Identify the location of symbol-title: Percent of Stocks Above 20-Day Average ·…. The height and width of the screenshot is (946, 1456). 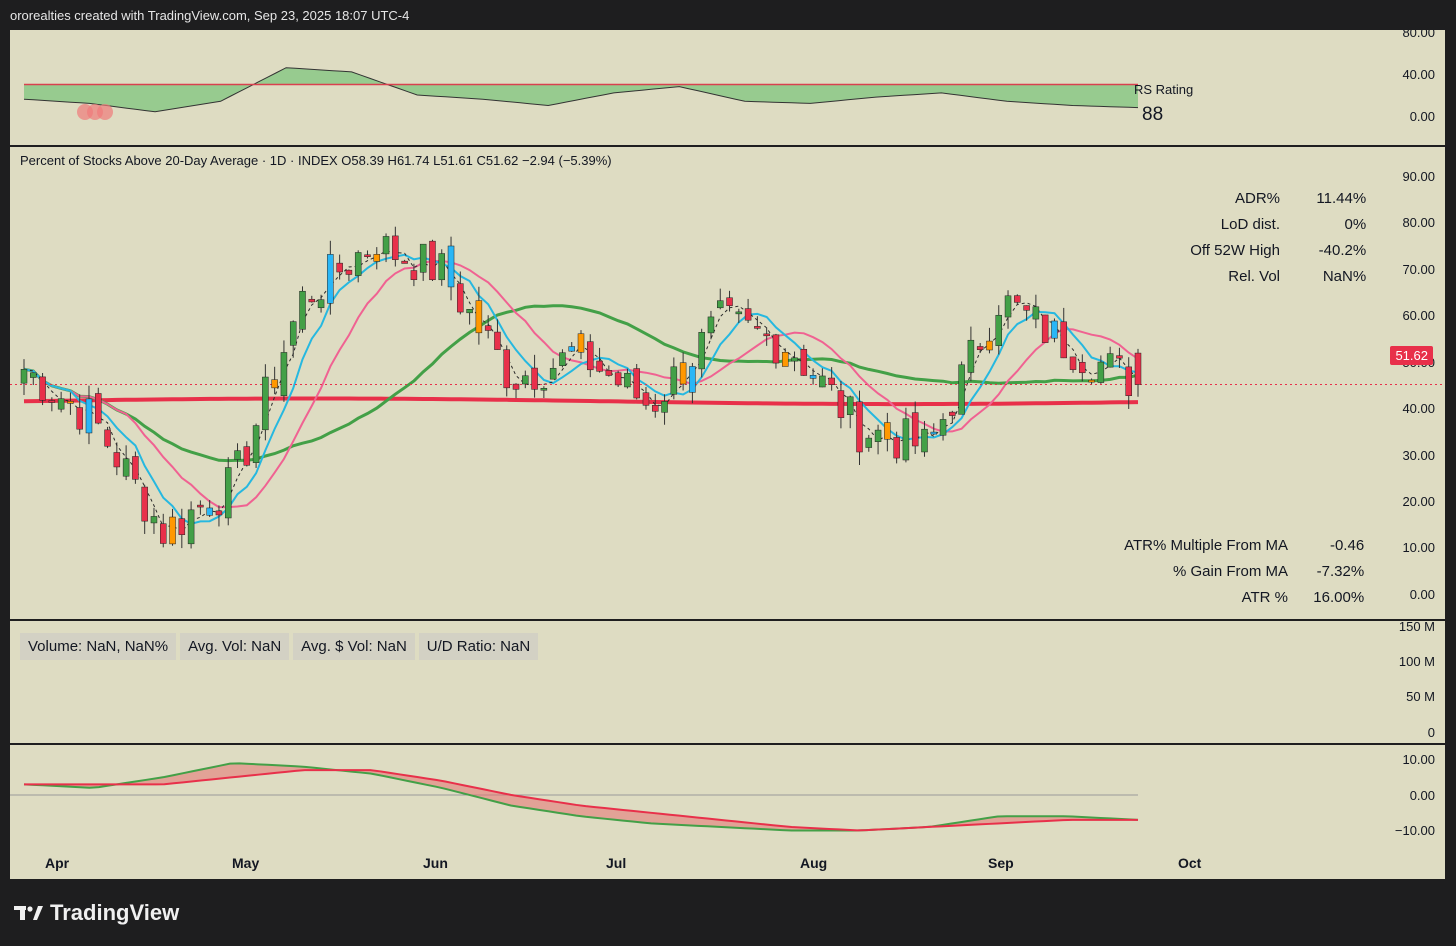
(316, 160).